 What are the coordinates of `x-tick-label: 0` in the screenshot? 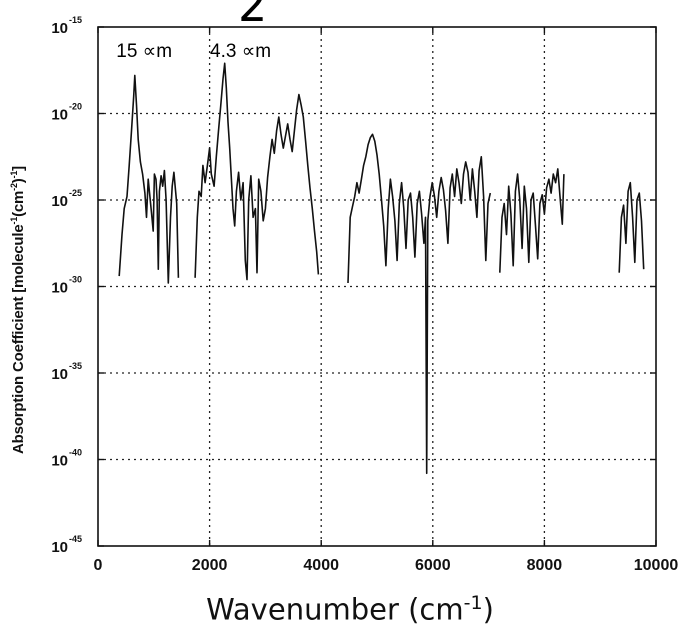 It's located at (98, 565).